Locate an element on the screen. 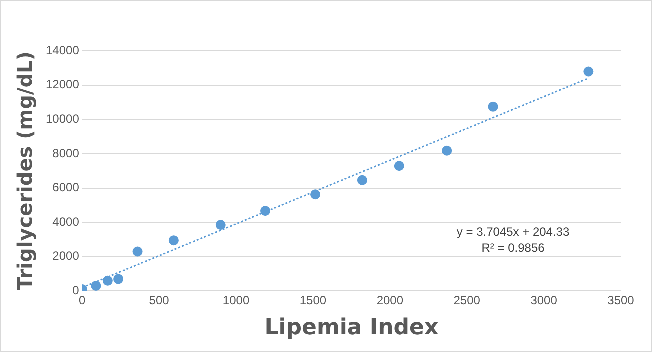 The height and width of the screenshot is (354, 654). annotation: y = 3.7045x + 204.33 is located at coordinates (513, 231).